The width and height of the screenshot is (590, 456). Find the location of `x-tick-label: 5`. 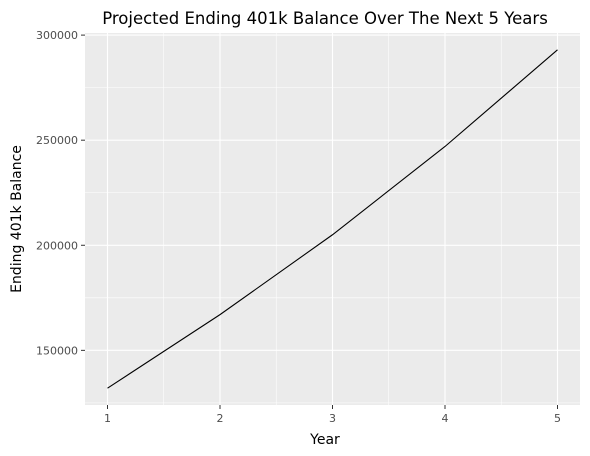

x-tick-label: 5 is located at coordinates (557, 418).